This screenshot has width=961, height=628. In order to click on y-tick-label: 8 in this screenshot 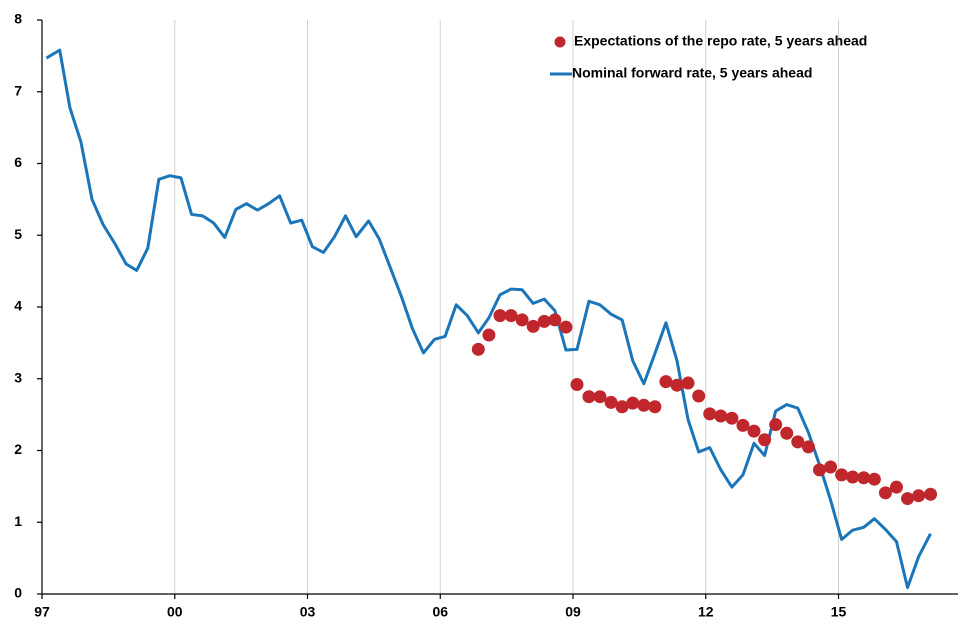, I will do `click(18, 19)`.